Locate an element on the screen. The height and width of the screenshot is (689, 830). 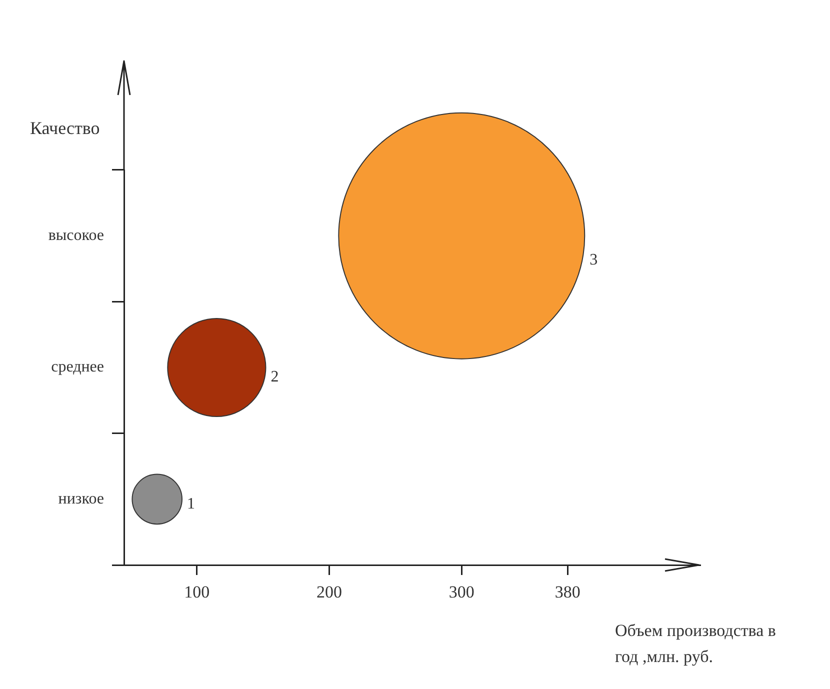
x-axis-title: Объем производства в год ,млн. руб. is located at coordinates (696, 644).